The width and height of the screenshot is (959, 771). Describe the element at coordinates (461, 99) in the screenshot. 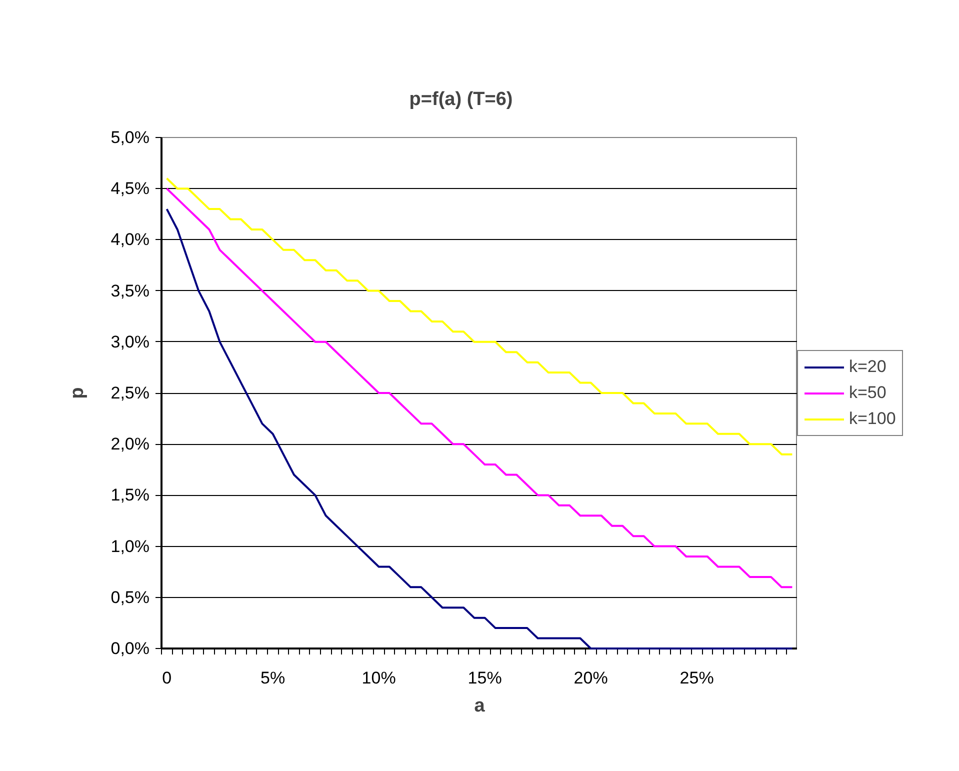

I see `chart-title: p=f(a) (T=6)` at that location.